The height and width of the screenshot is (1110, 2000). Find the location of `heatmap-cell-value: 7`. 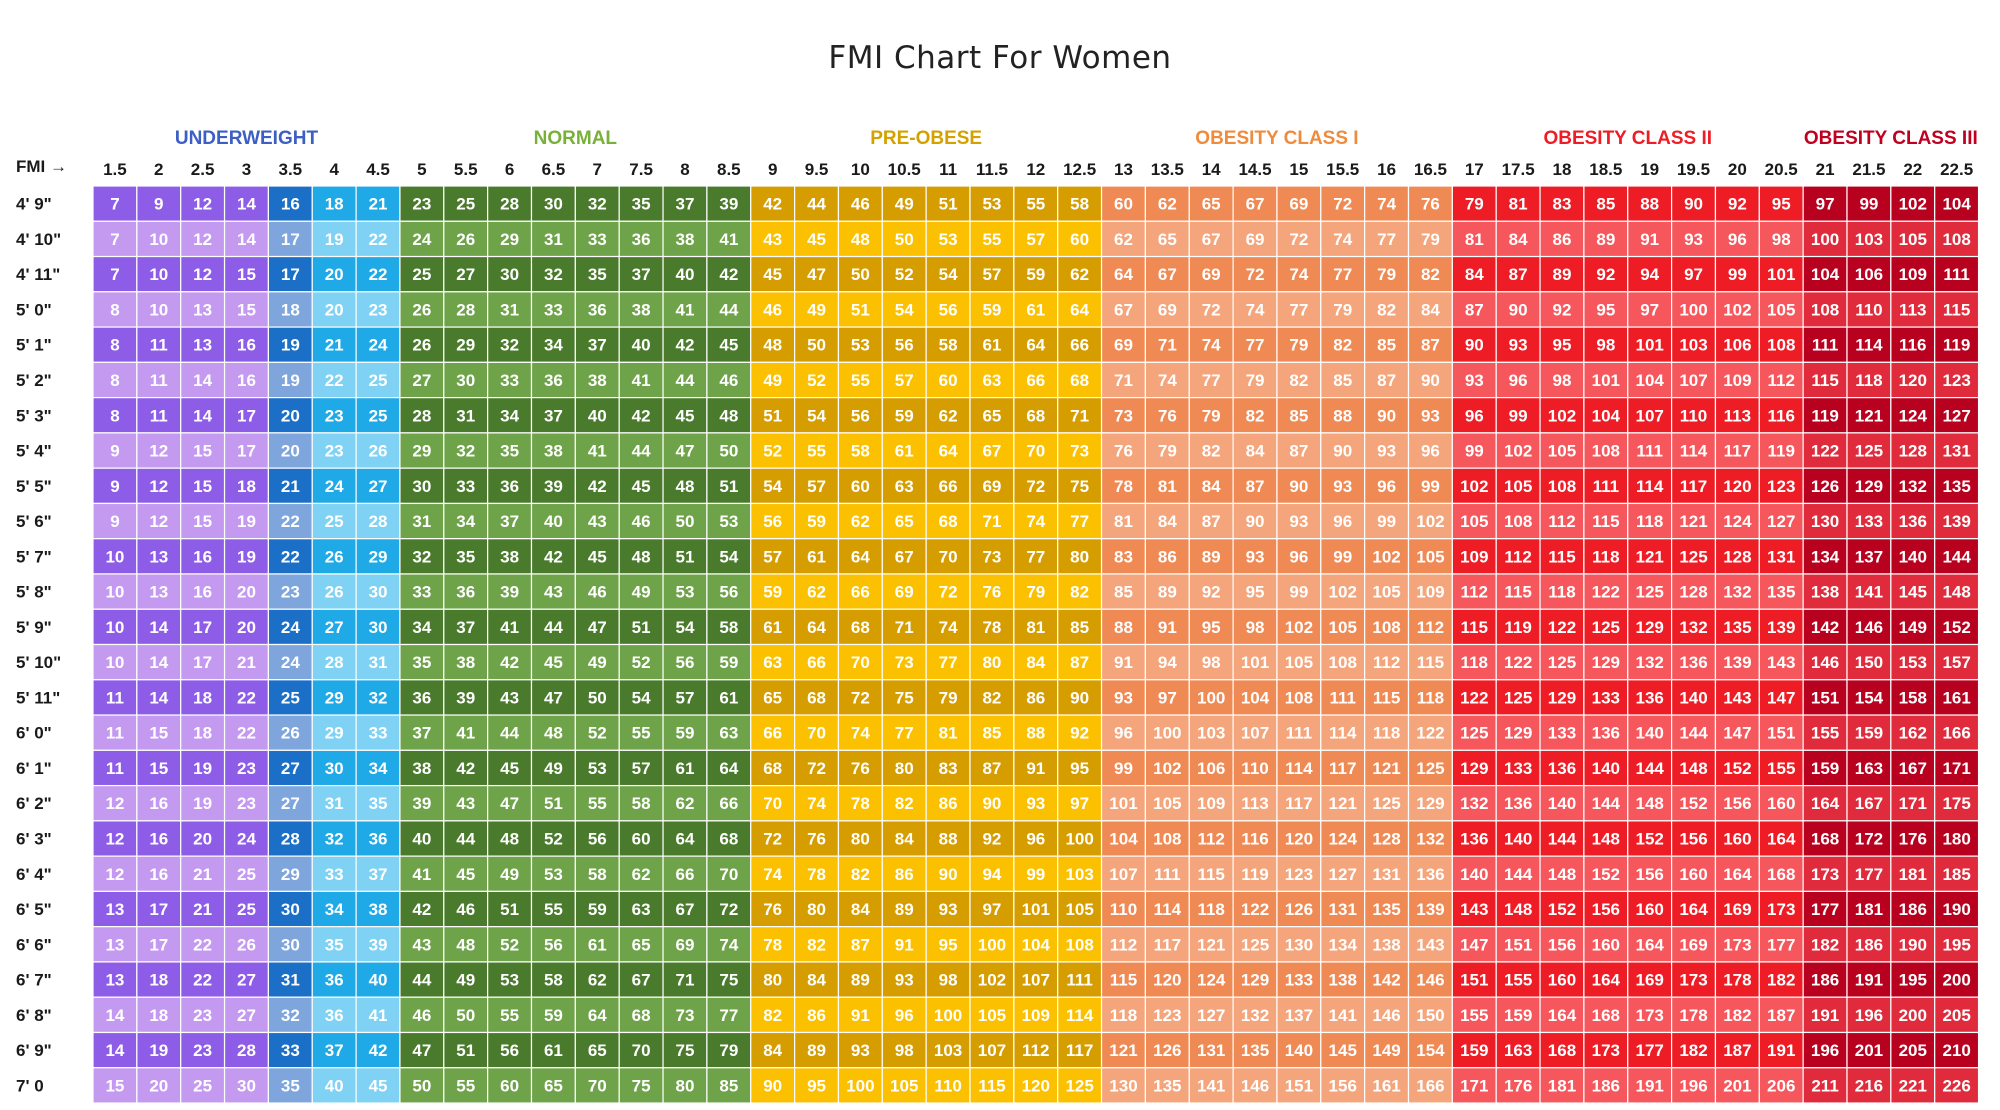

heatmap-cell-value: 7 is located at coordinates (114, 274).